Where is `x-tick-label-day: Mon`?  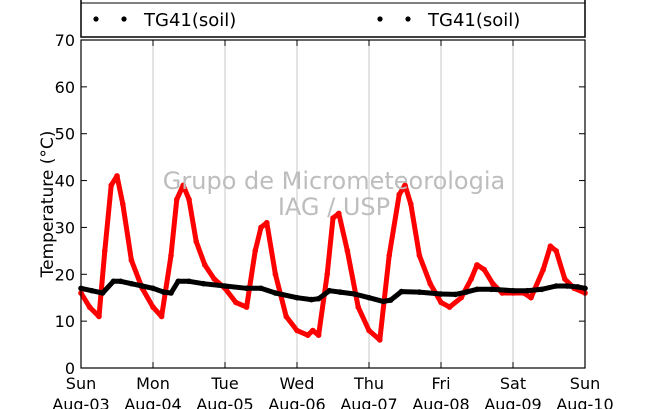 x-tick-label-day: Mon is located at coordinates (153, 383).